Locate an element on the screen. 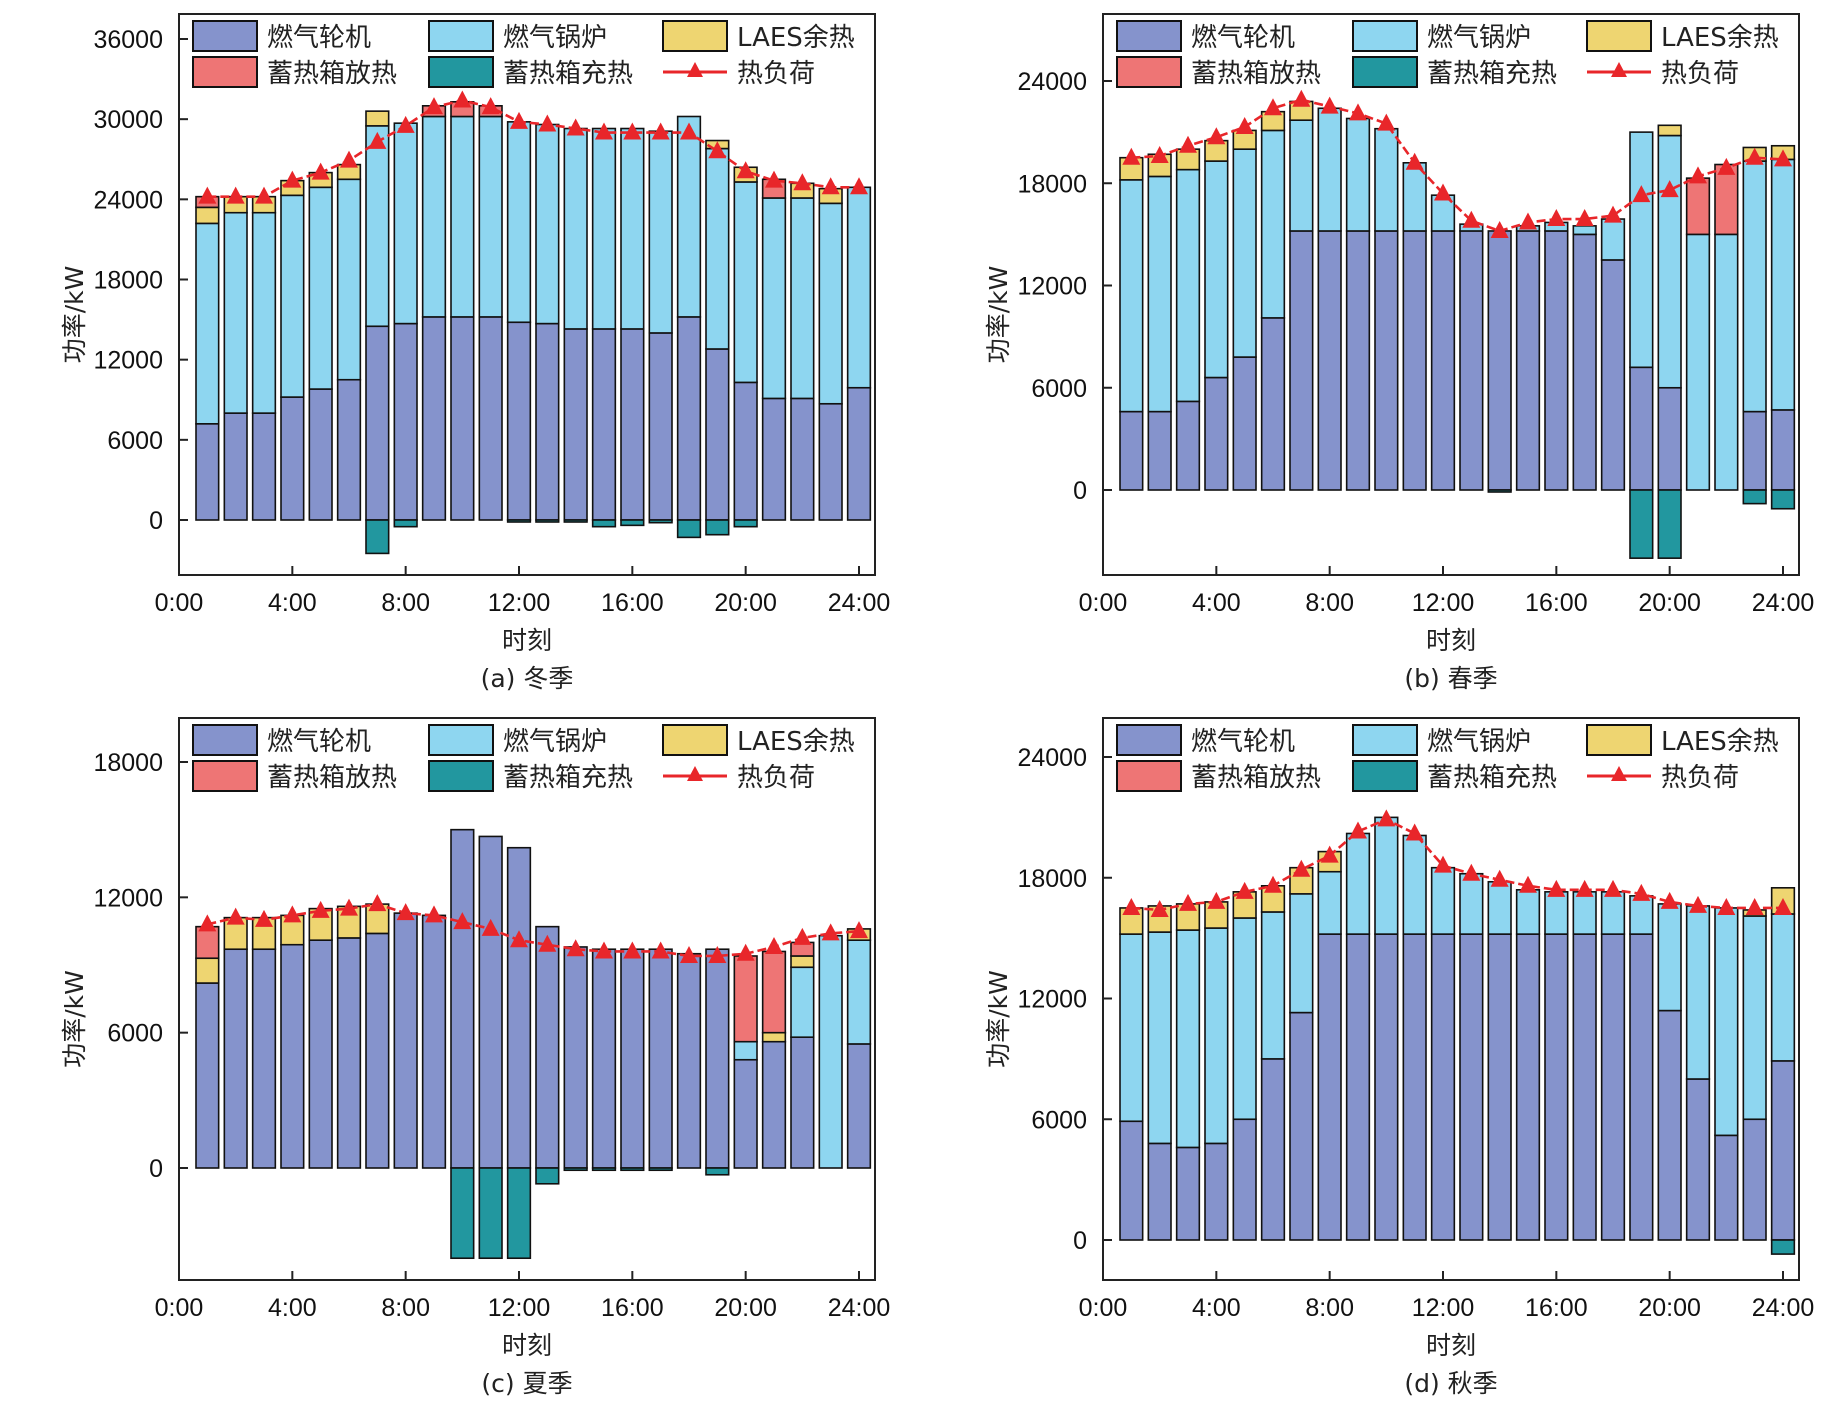 The width and height of the screenshot is (1840, 1404). x-tick-label: 0:00 is located at coordinates (1103, 603).